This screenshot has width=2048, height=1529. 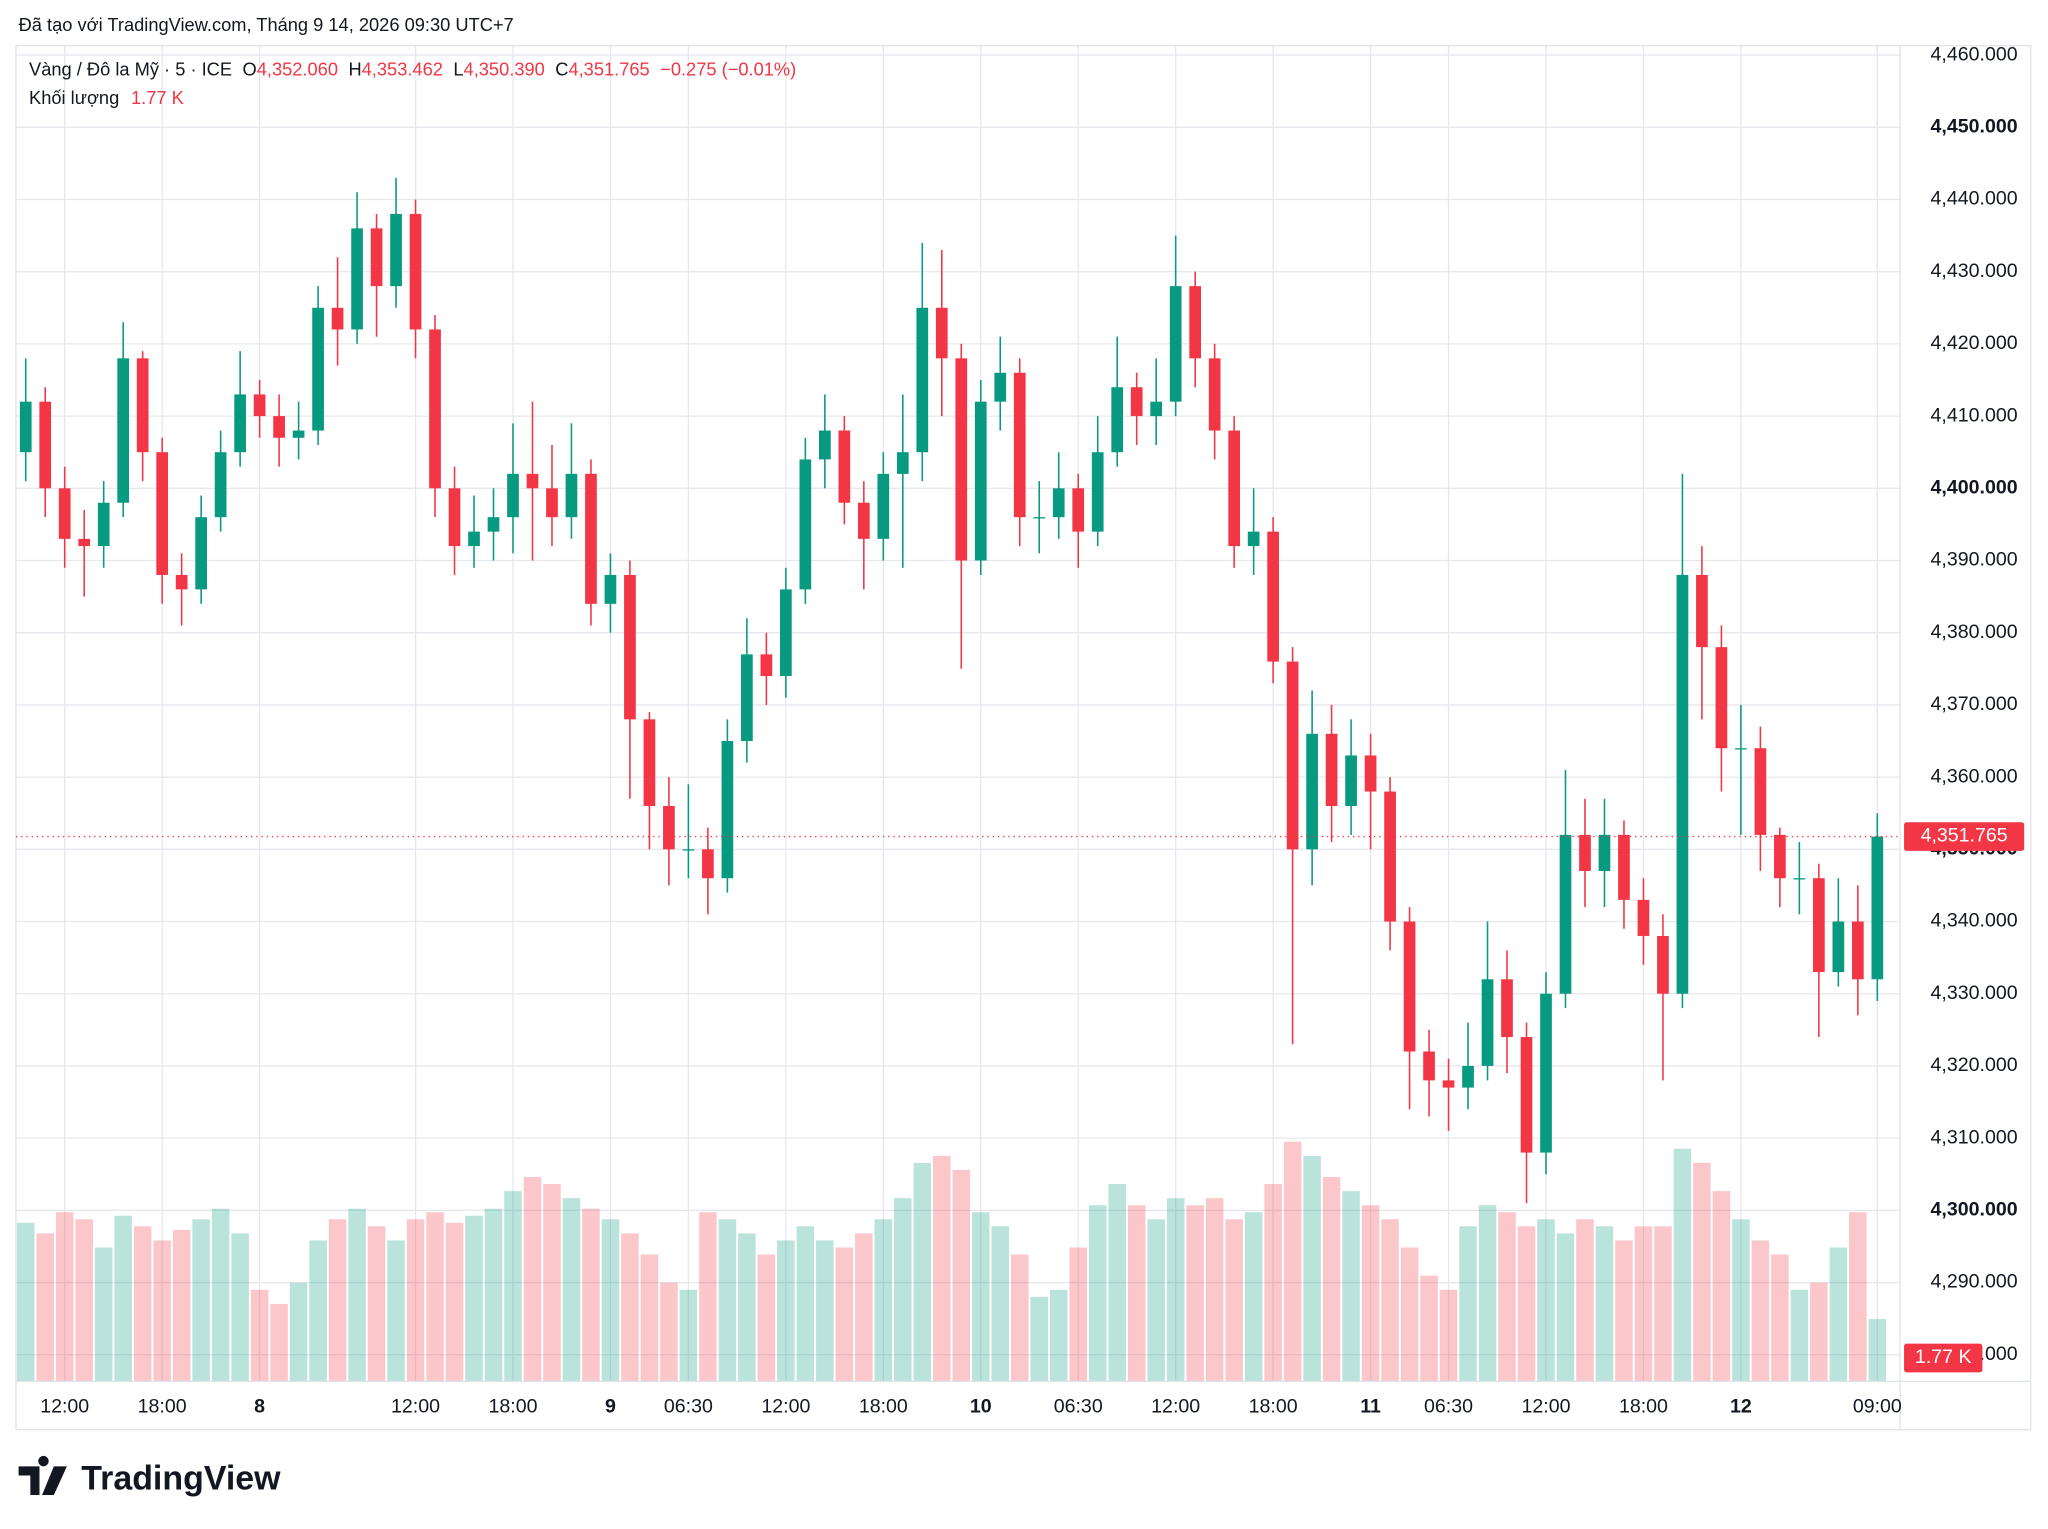 I want to click on y-tick-label: 4,450.000, so click(x=1974, y=126).